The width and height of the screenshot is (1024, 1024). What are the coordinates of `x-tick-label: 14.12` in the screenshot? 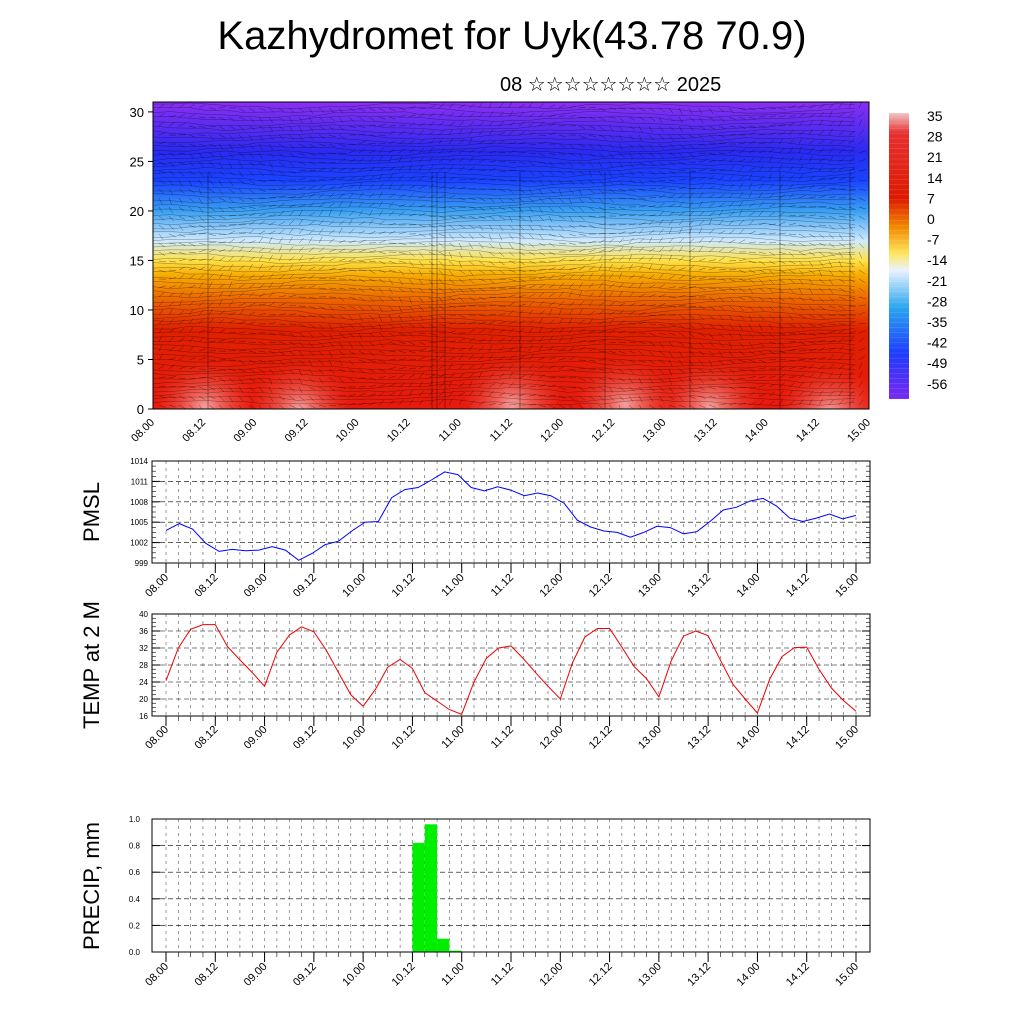 It's located at (798, 738).